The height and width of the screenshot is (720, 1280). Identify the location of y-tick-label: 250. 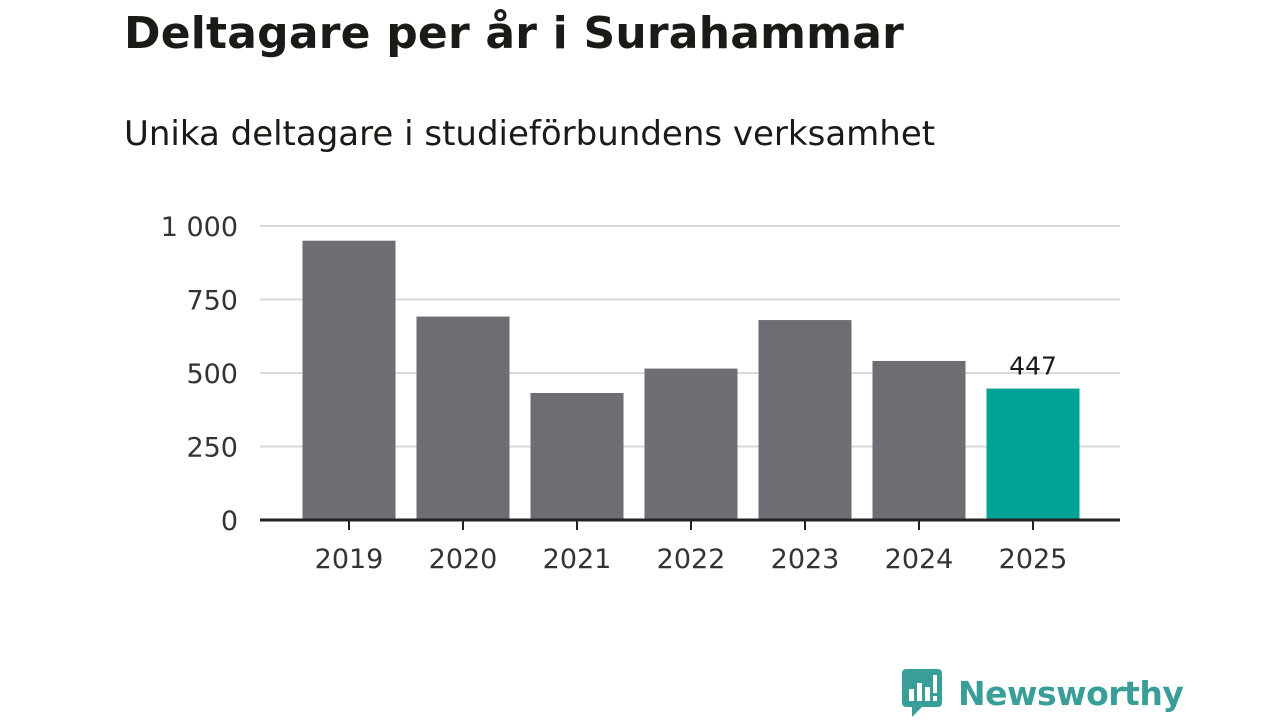
(212, 448).